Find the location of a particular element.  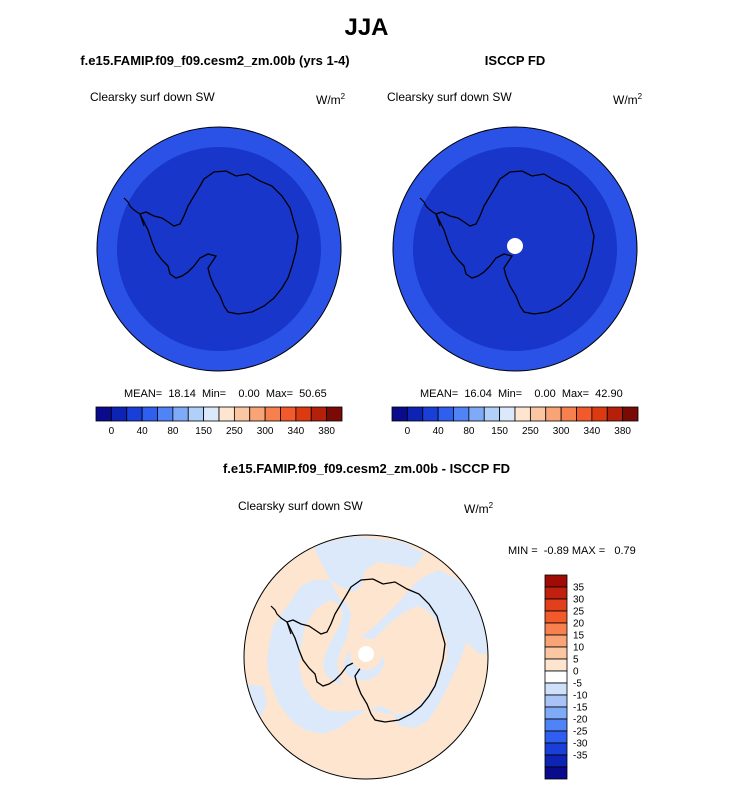

obs-stats: MEAN= 16.04 Min= 0.00 Max= 42.90 is located at coordinates (521, 394).